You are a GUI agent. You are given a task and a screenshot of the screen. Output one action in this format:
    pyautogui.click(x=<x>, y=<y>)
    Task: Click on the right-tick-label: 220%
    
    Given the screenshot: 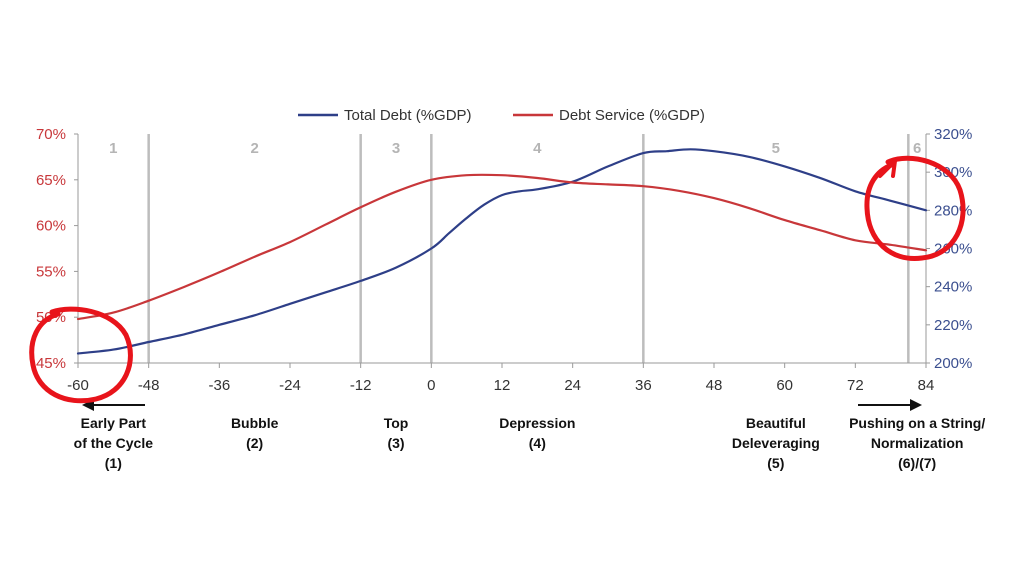 What is the action you would take?
    pyautogui.click(x=953, y=325)
    